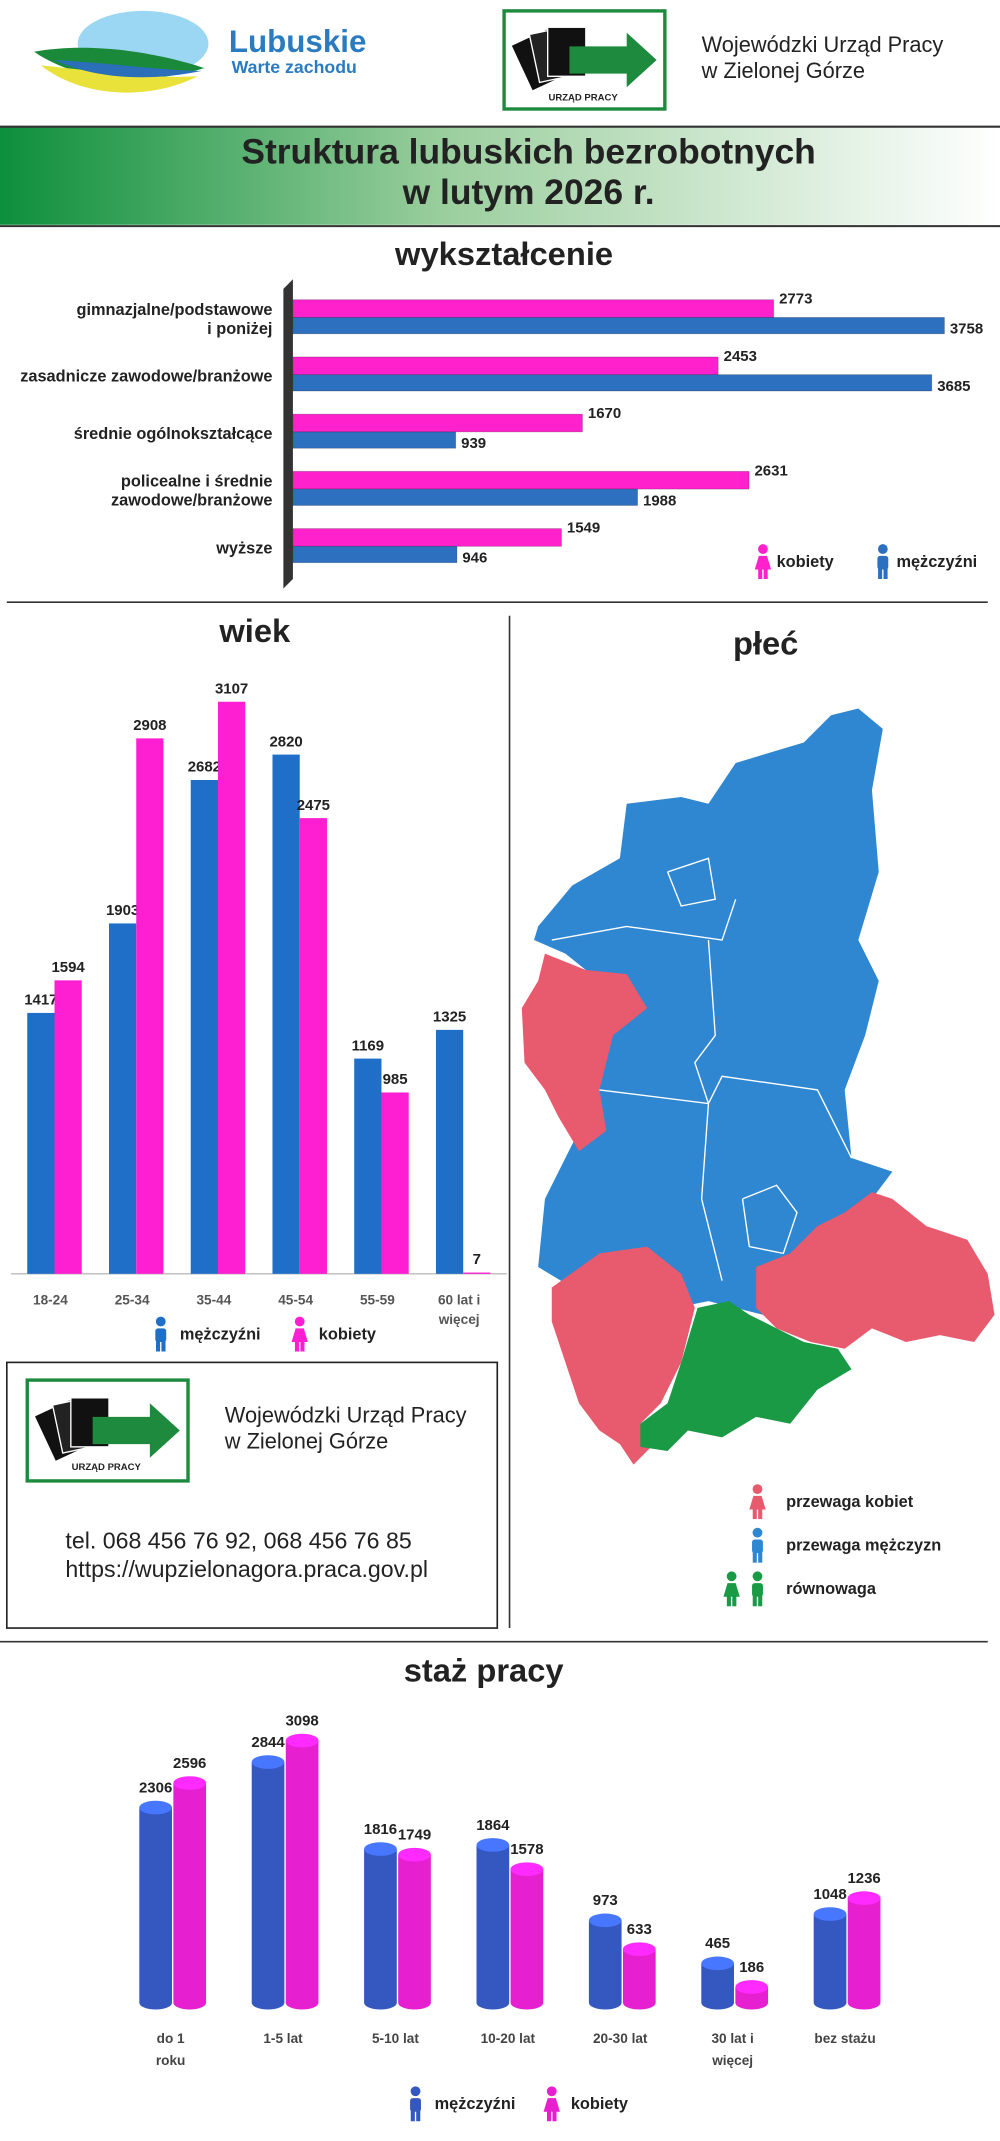  What do you see at coordinates (395, 2038) in the screenshot?
I see `category-label: 5-10 lat` at bounding box center [395, 2038].